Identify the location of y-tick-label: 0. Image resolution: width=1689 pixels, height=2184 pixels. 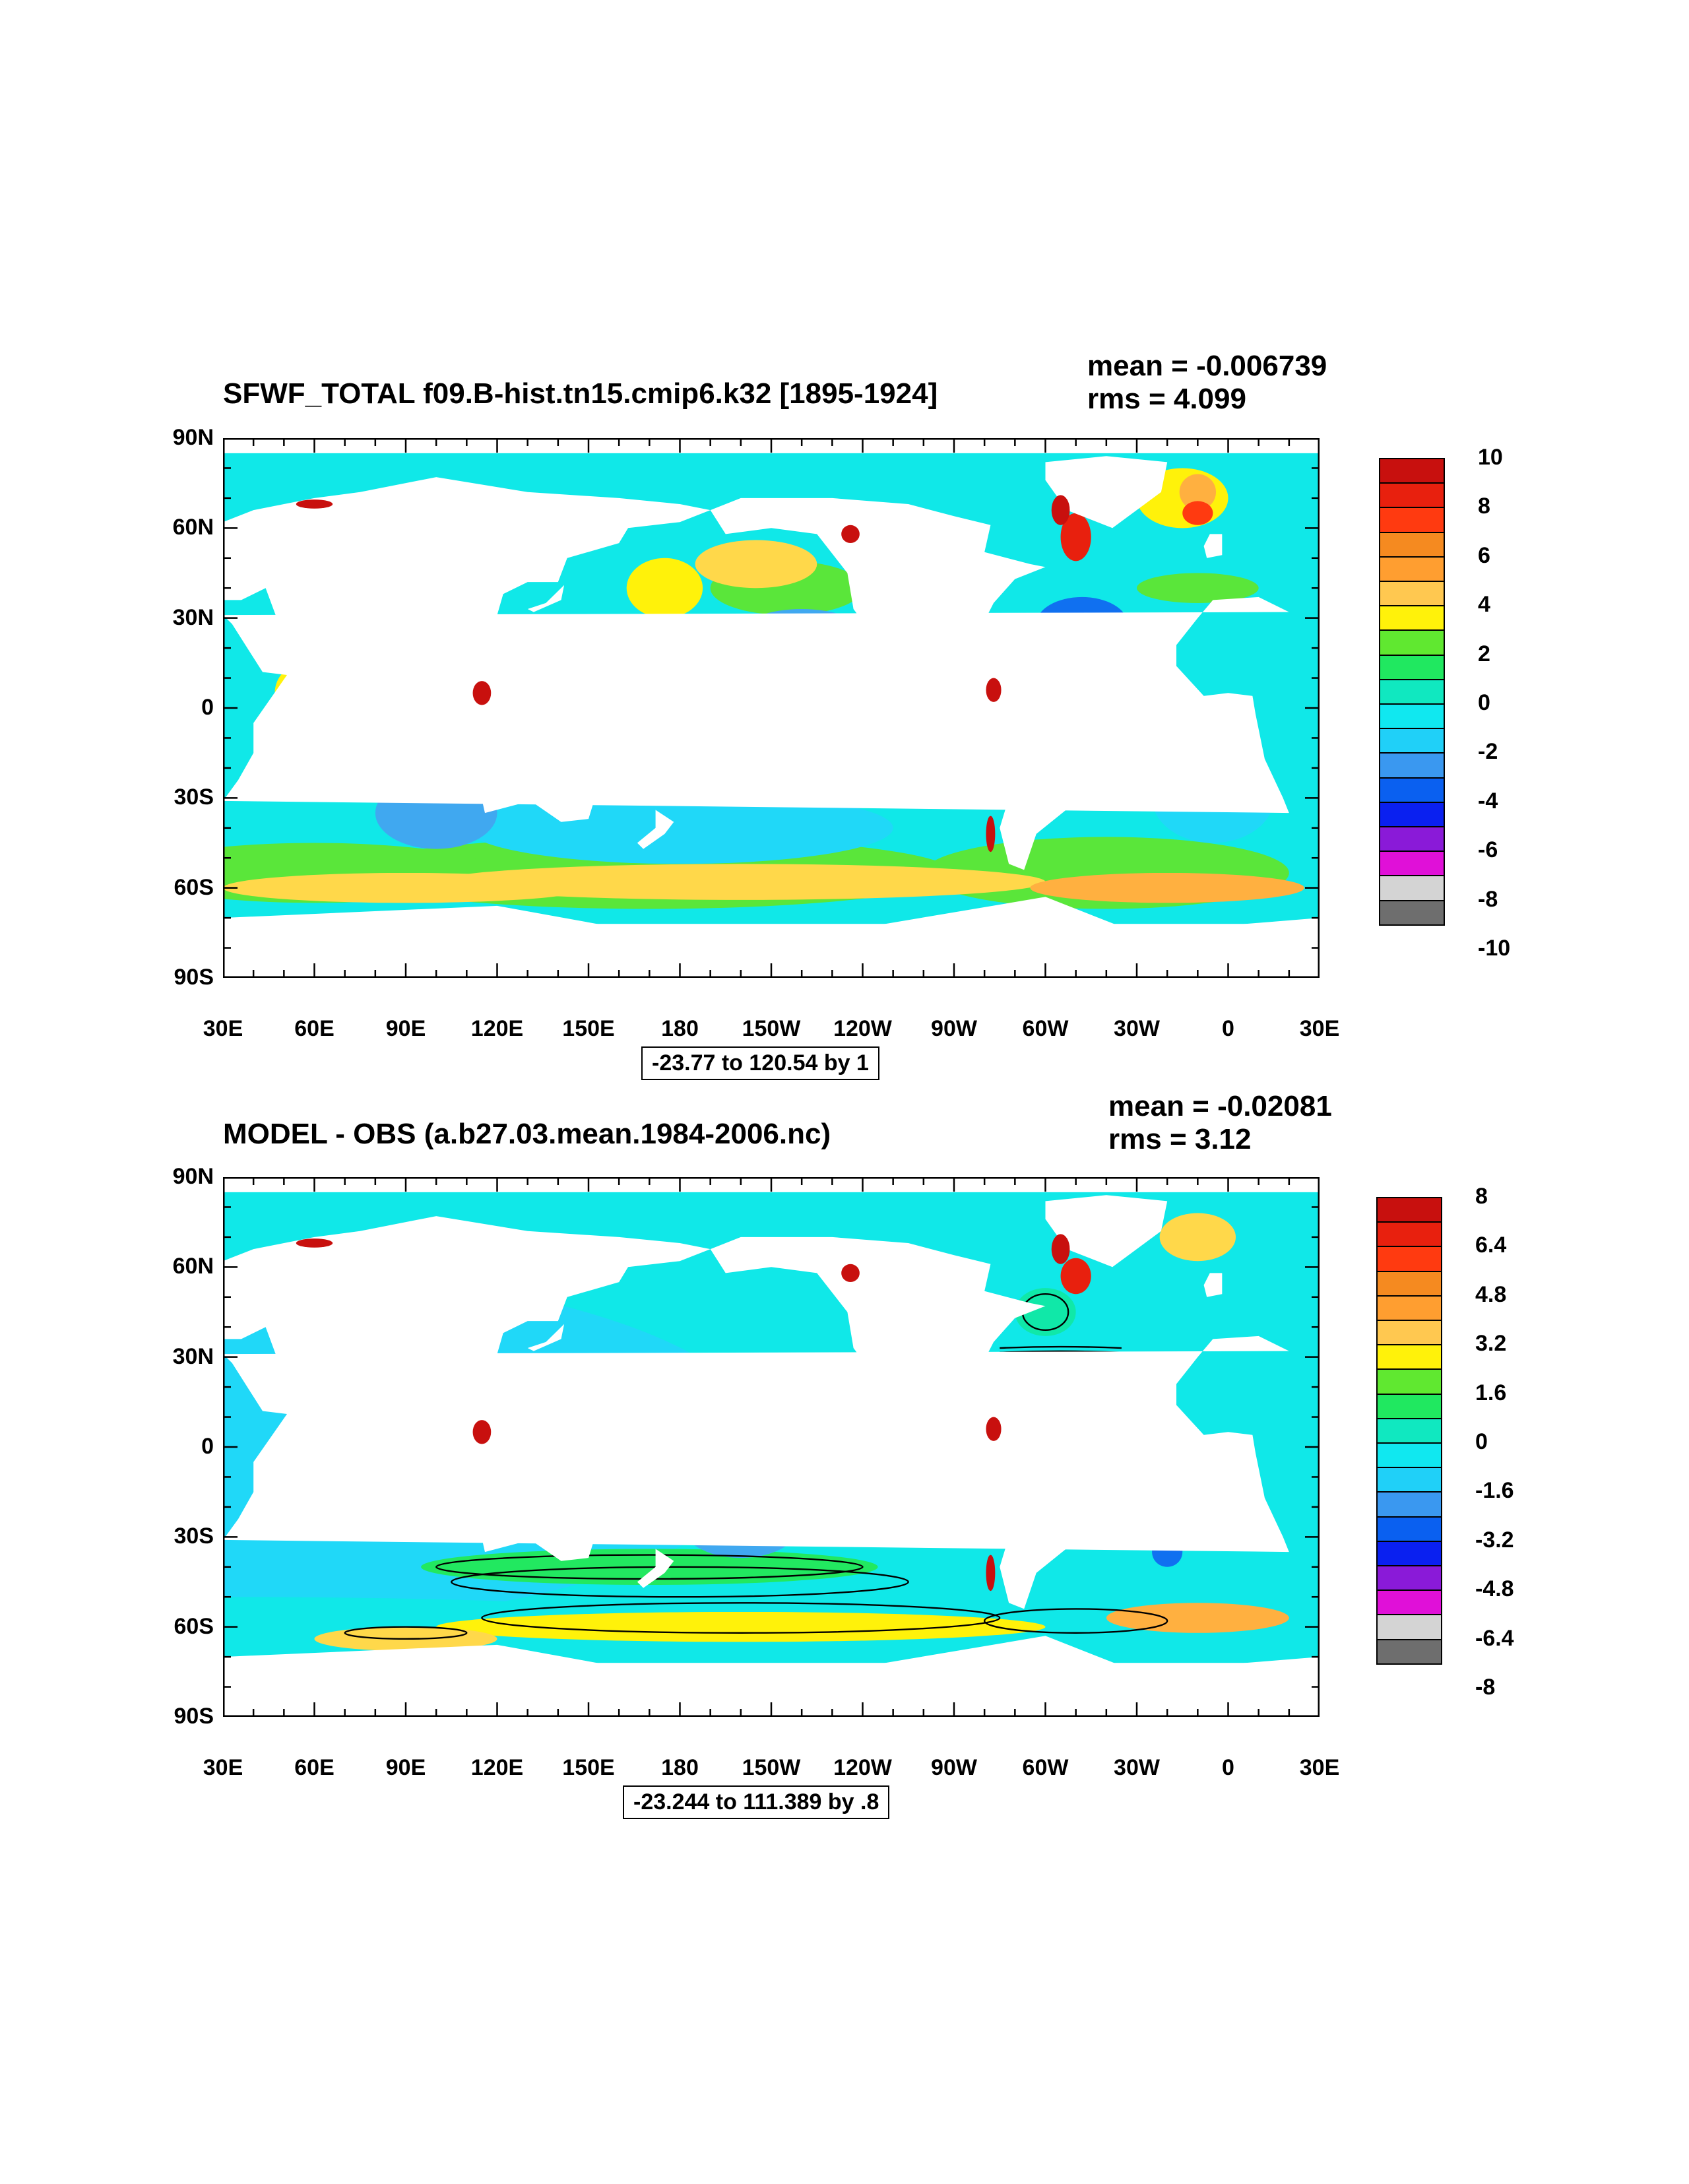
(207, 707).